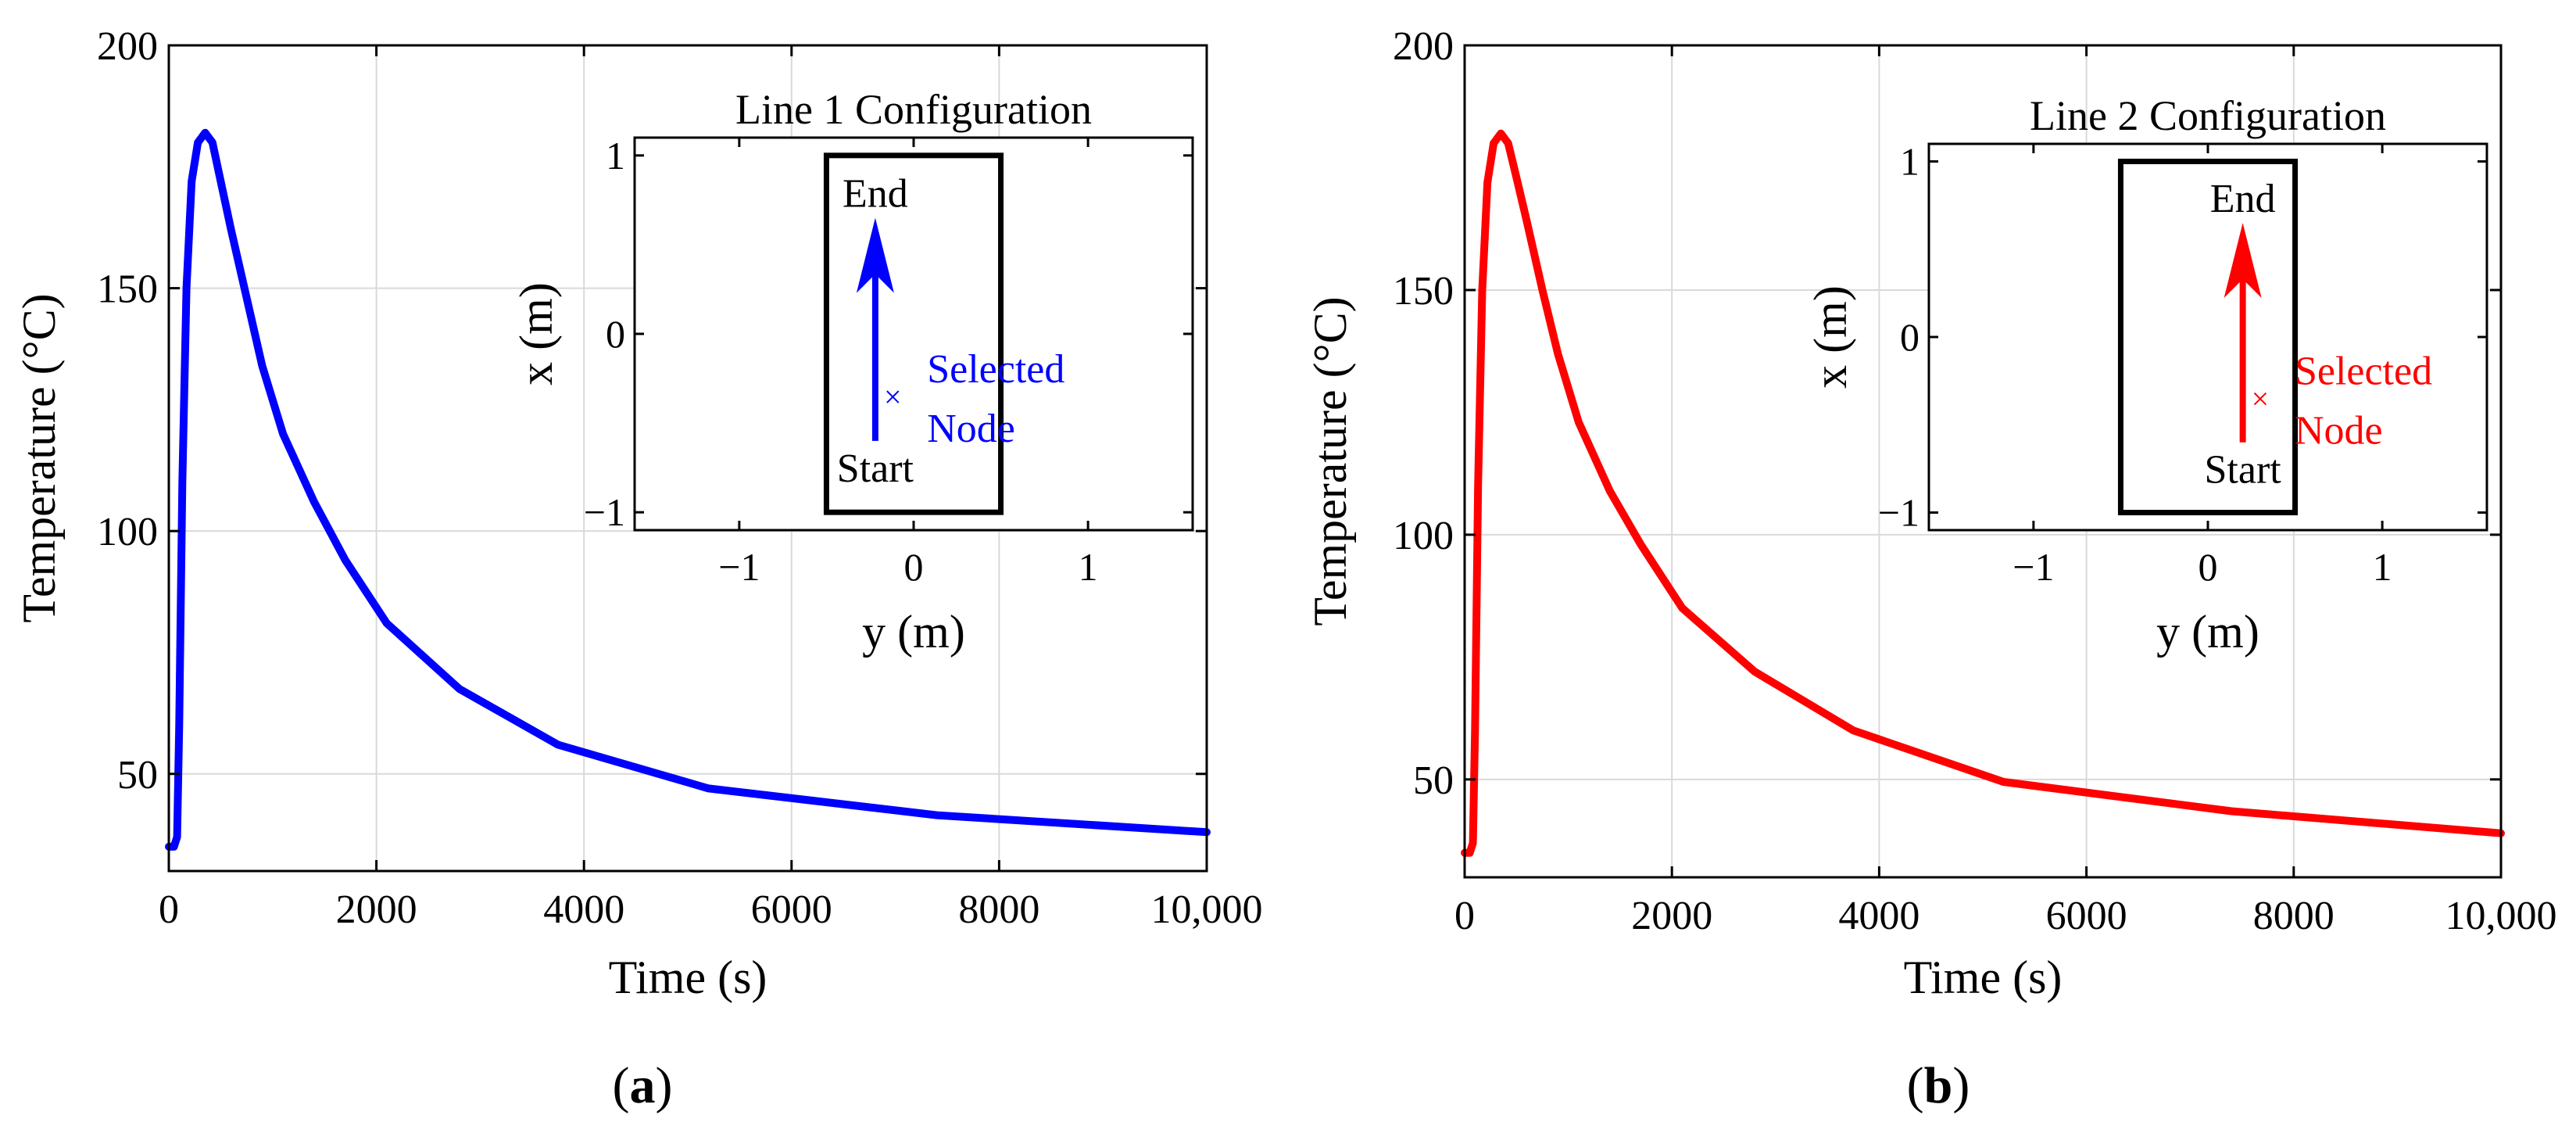 This screenshot has width=2576, height=1140. I want to click on panel-label: (a), so click(643, 1085).